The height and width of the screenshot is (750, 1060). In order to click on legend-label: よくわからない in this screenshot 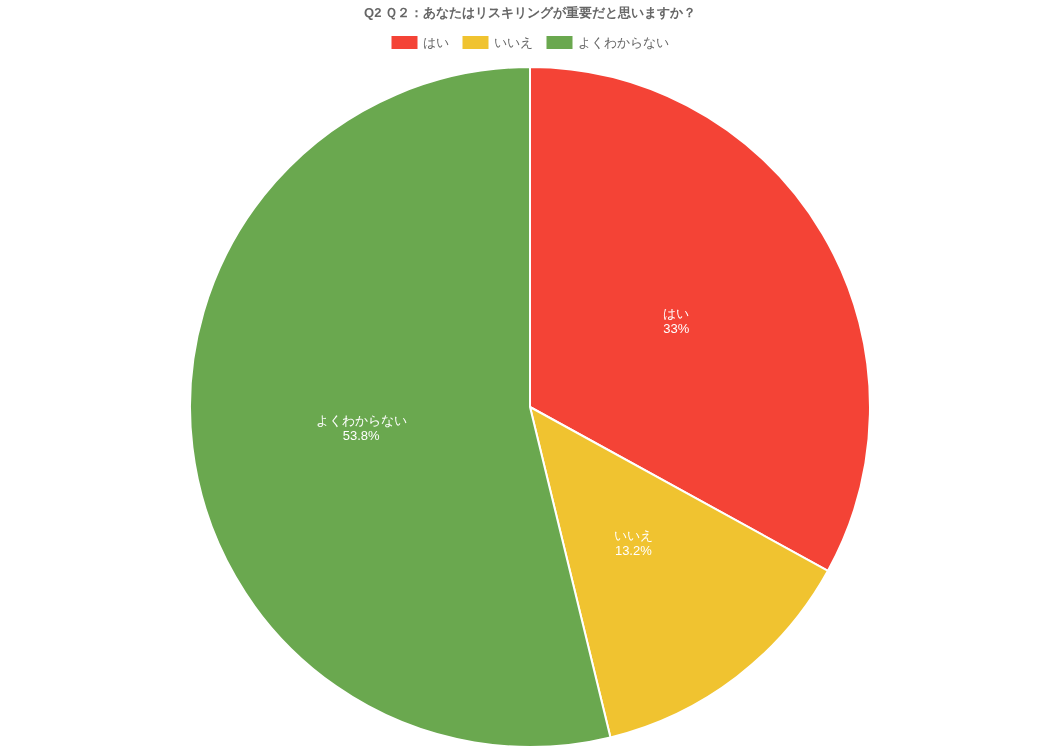, I will do `click(623, 42)`.